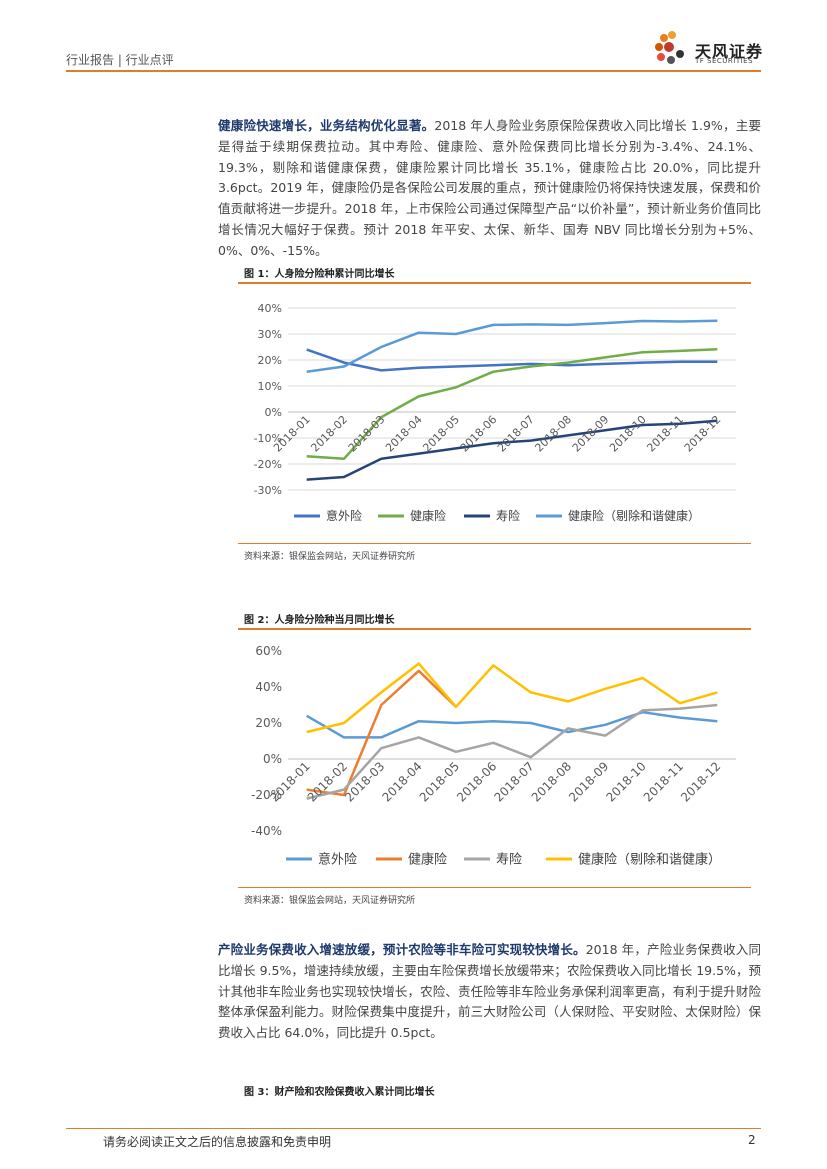 The width and height of the screenshot is (827, 1169). I want to click on figure1-top-rule, so click(494, 283).